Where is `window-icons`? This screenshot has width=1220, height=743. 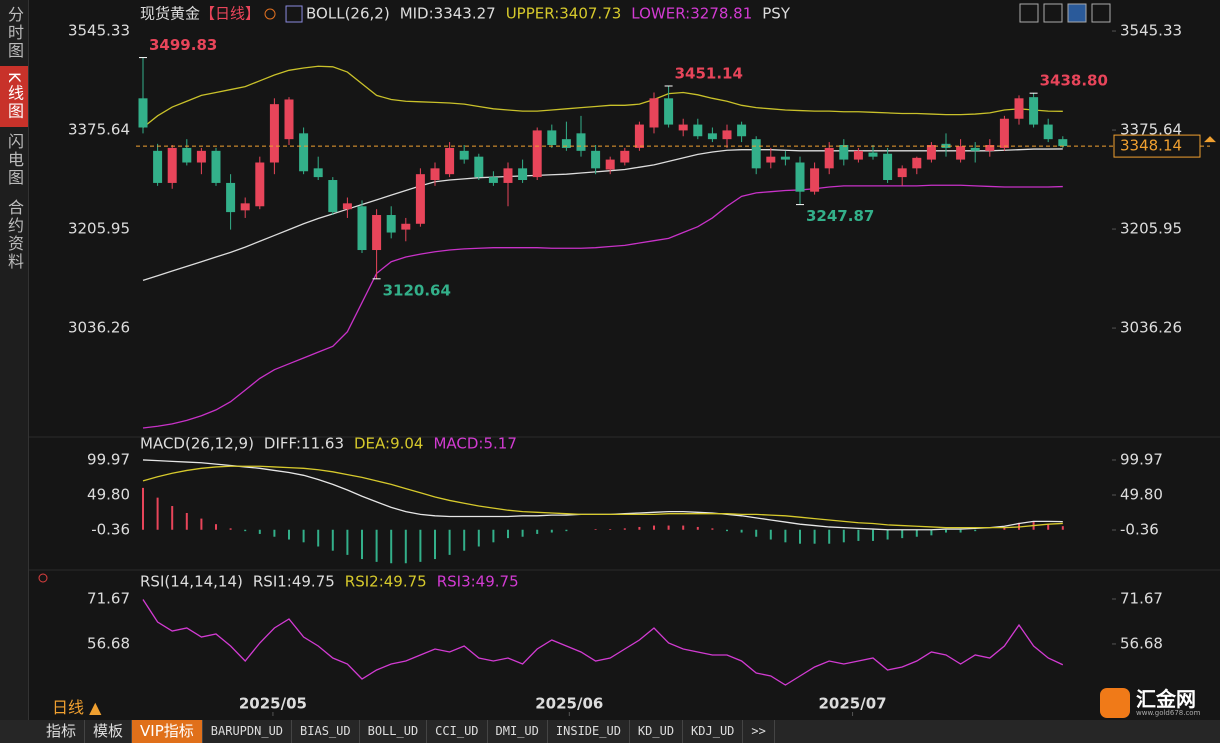 window-icons is located at coordinates (1065, 13).